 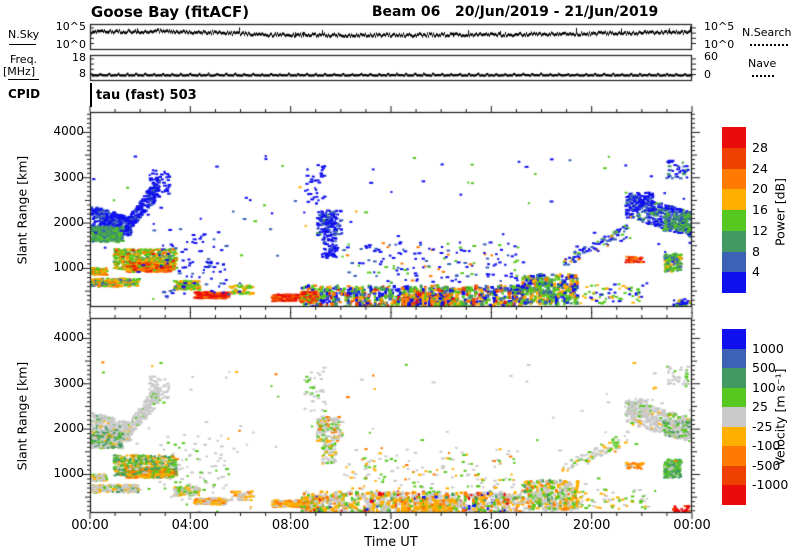 I want to click on power-colorbar-tick-label: 20, so click(x=760, y=189).